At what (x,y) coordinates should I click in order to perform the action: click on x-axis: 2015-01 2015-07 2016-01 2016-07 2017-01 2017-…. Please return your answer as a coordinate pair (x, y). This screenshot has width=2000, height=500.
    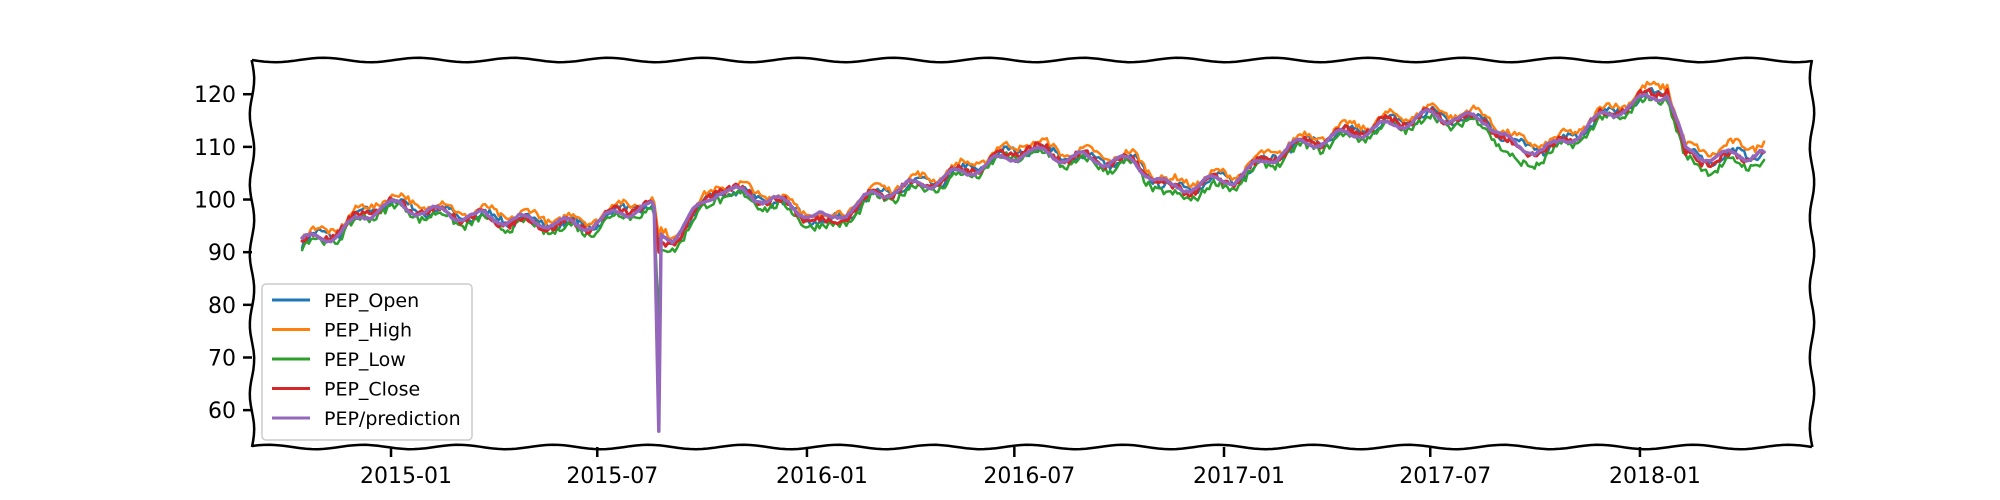
    Looking at the image, I should click on (1030, 468).